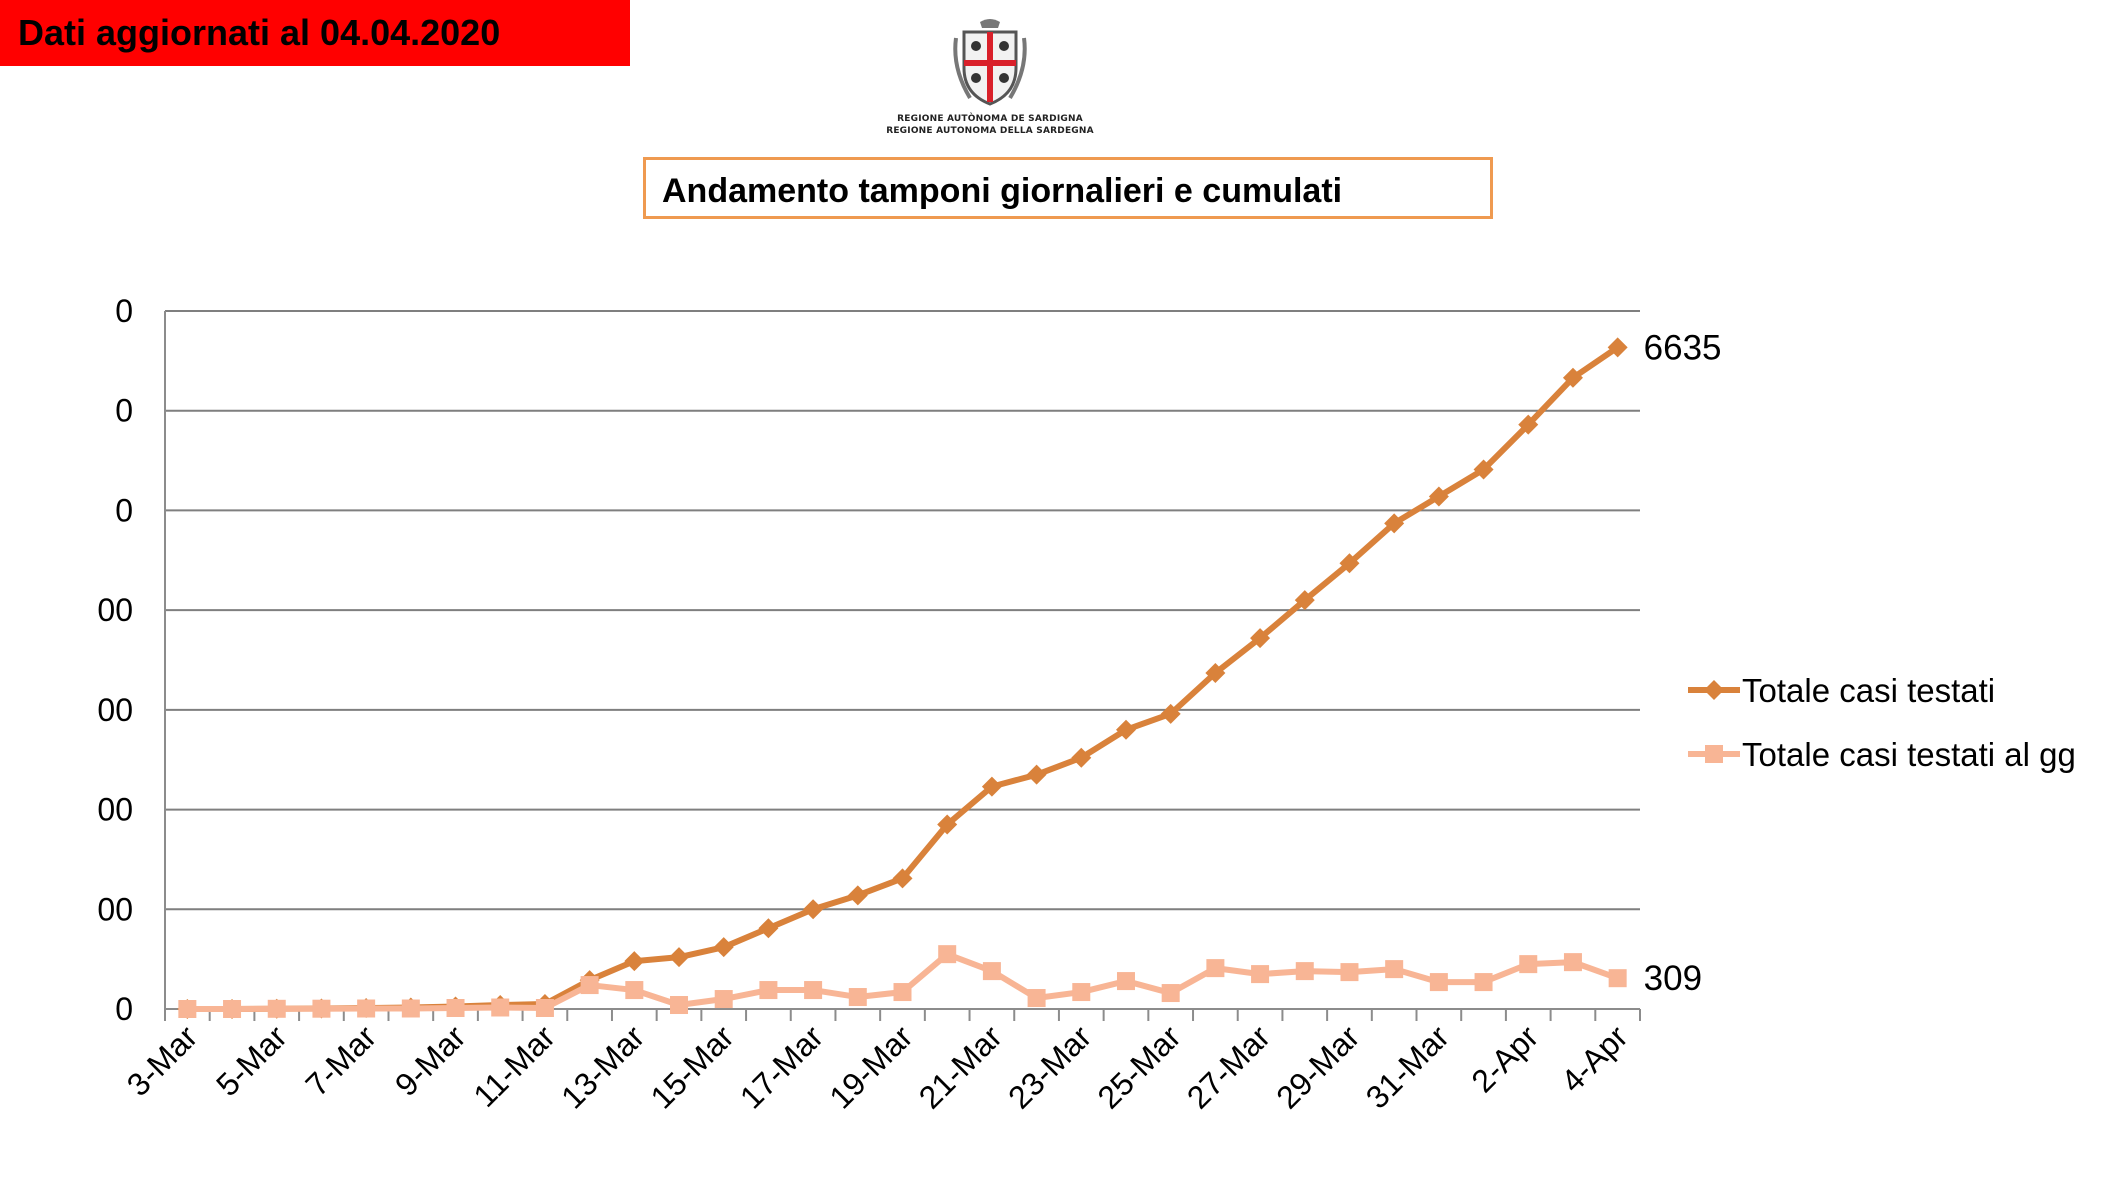  What do you see at coordinates (990, 62) in the screenshot?
I see `sardinia-coat-of-arms-icon` at bounding box center [990, 62].